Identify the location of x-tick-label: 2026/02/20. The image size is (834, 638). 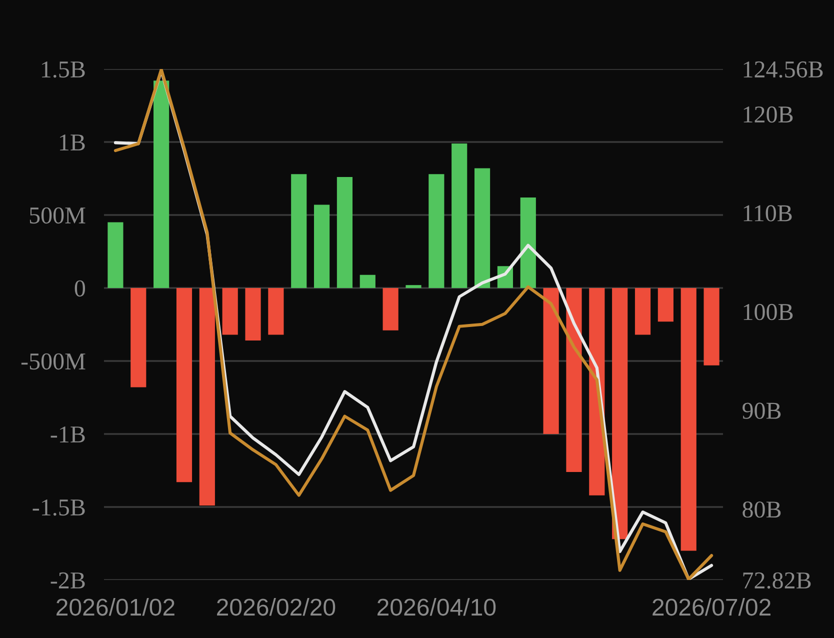
(276, 607).